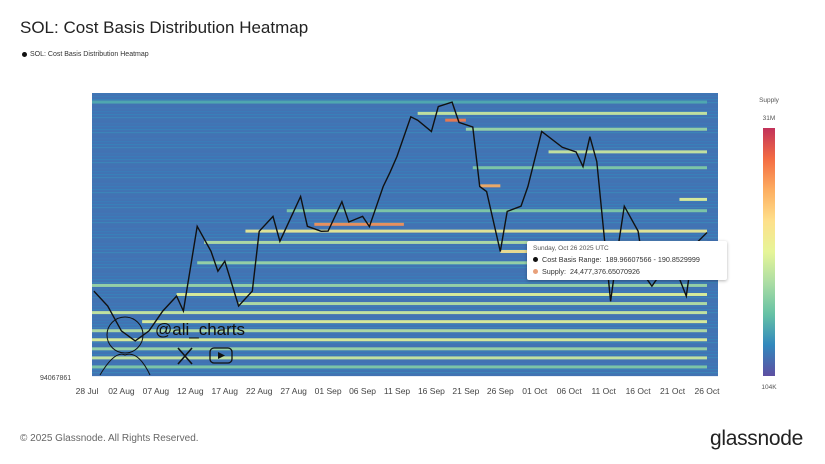 The height and width of the screenshot is (464, 825). What do you see at coordinates (465, 391) in the screenshot?
I see `x-tick-label: 21 Sep` at bounding box center [465, 391].